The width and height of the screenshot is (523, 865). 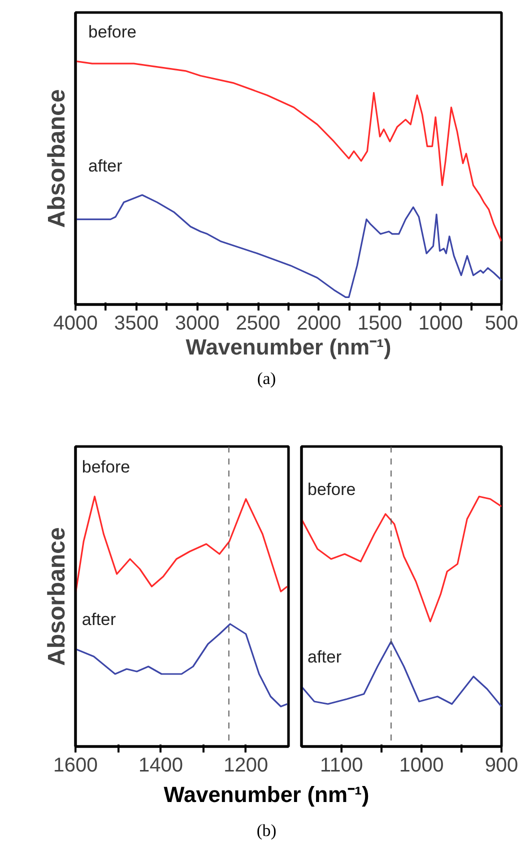 I want to click on x-tick-label: 2500, so click(x=258, y=323).